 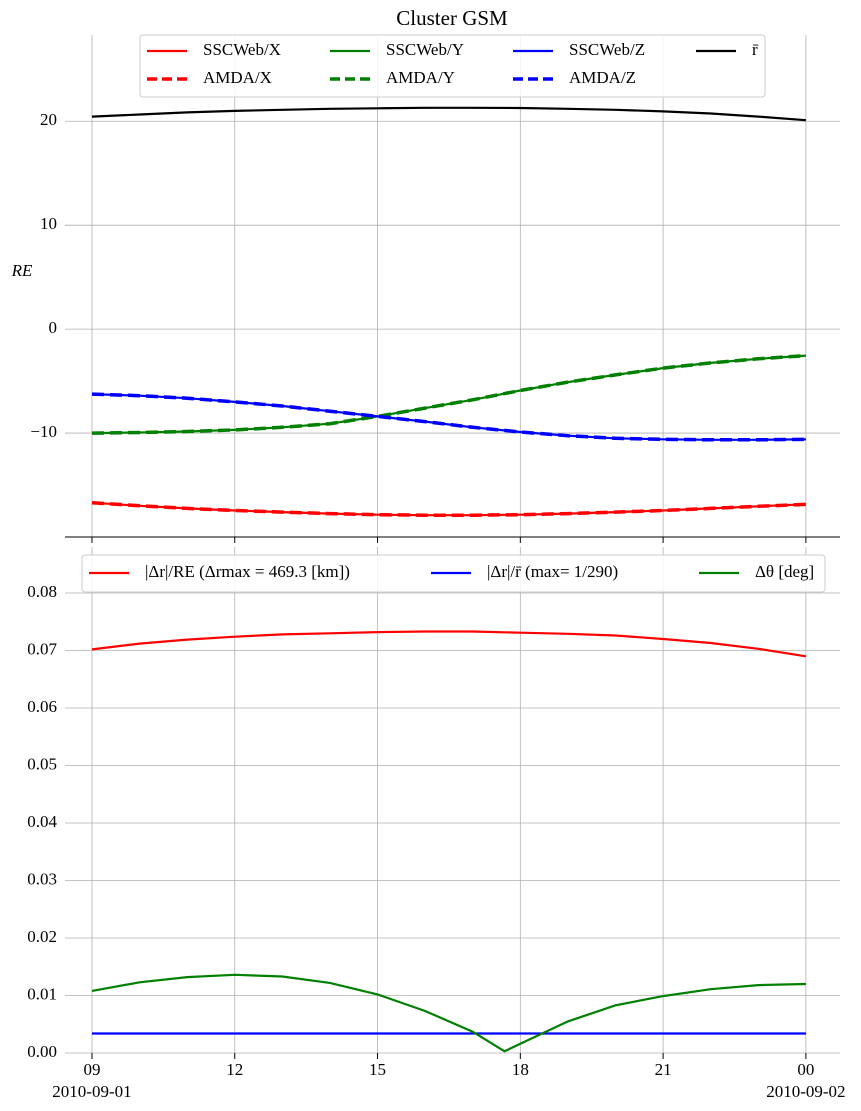 What do you see at coordinates (53, 327) in the screenshot?
I see `y-tick-label: 0` at bounding box center [53, 327].